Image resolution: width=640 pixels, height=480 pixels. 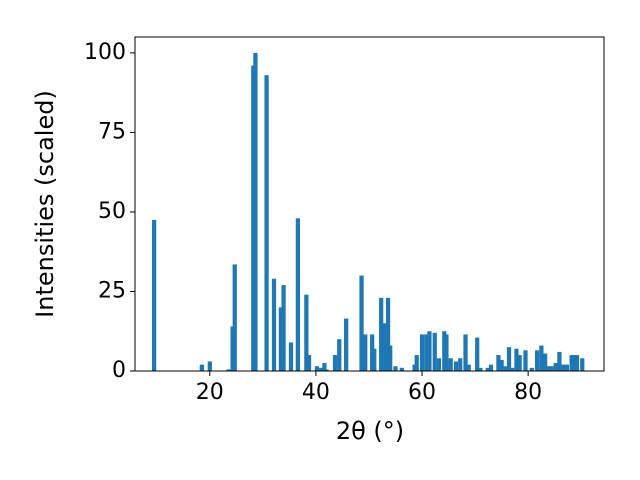 I want to click on y-tick-label: 75, so click(x=112, y=131).